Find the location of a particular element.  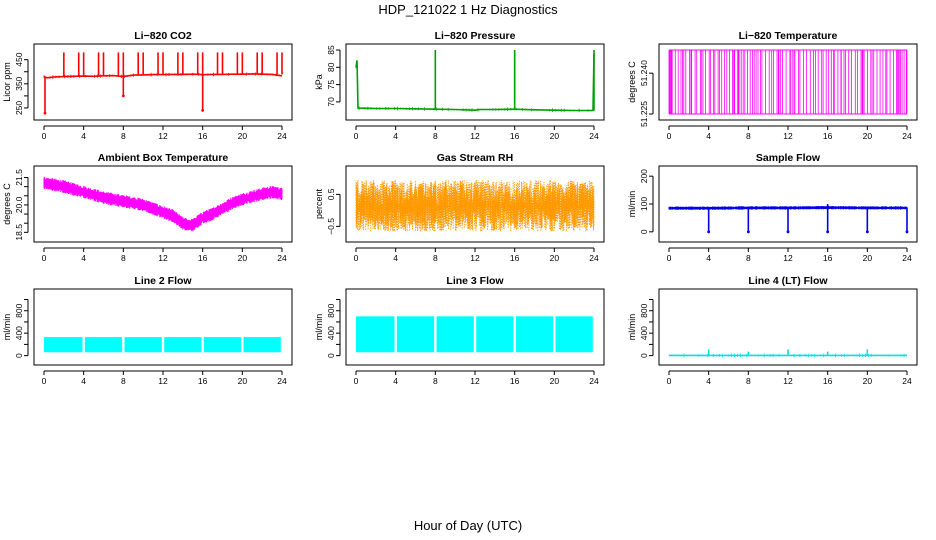

y-axis-label: Licor ppm is located at coordinates (7, 82).